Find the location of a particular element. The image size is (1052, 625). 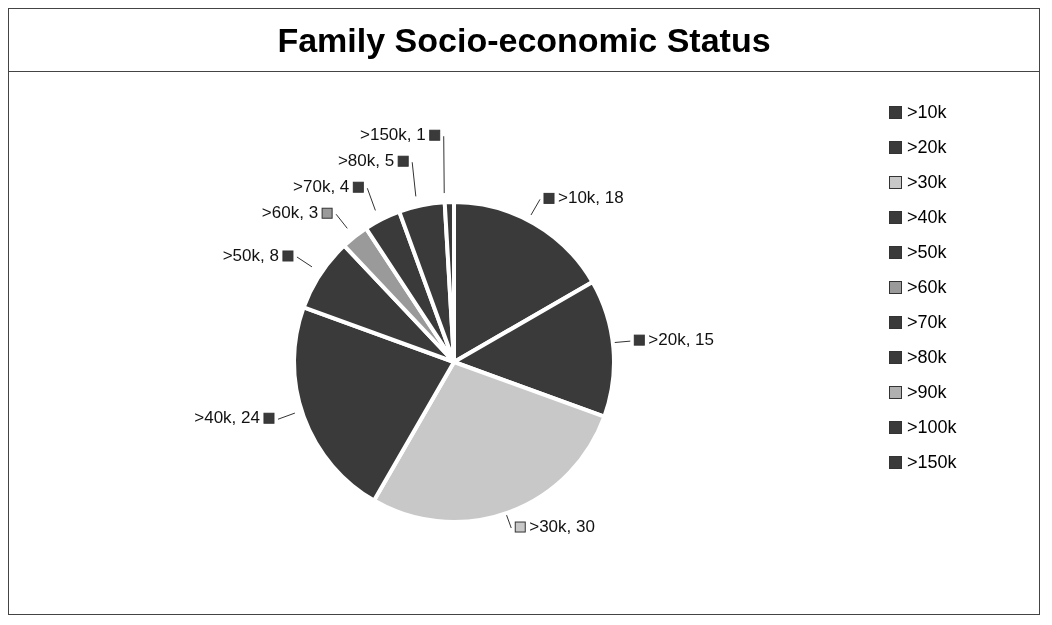

data-label: >50k, 8 is located at coordinates (250, 255).